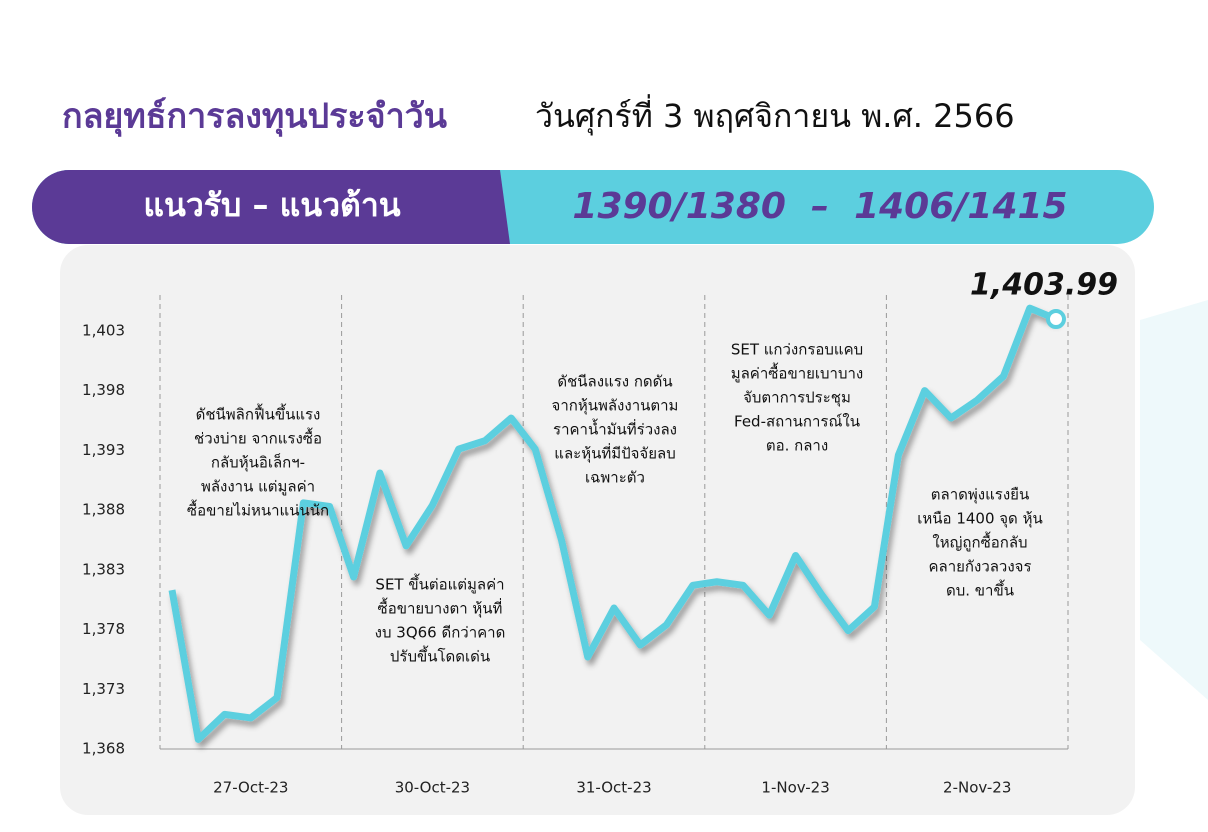 The image size is (1208, 832). Describe the element at coordinates (613, 788) in the screenshot. I see `x-tick-label: 31-Oct-23` at that location.